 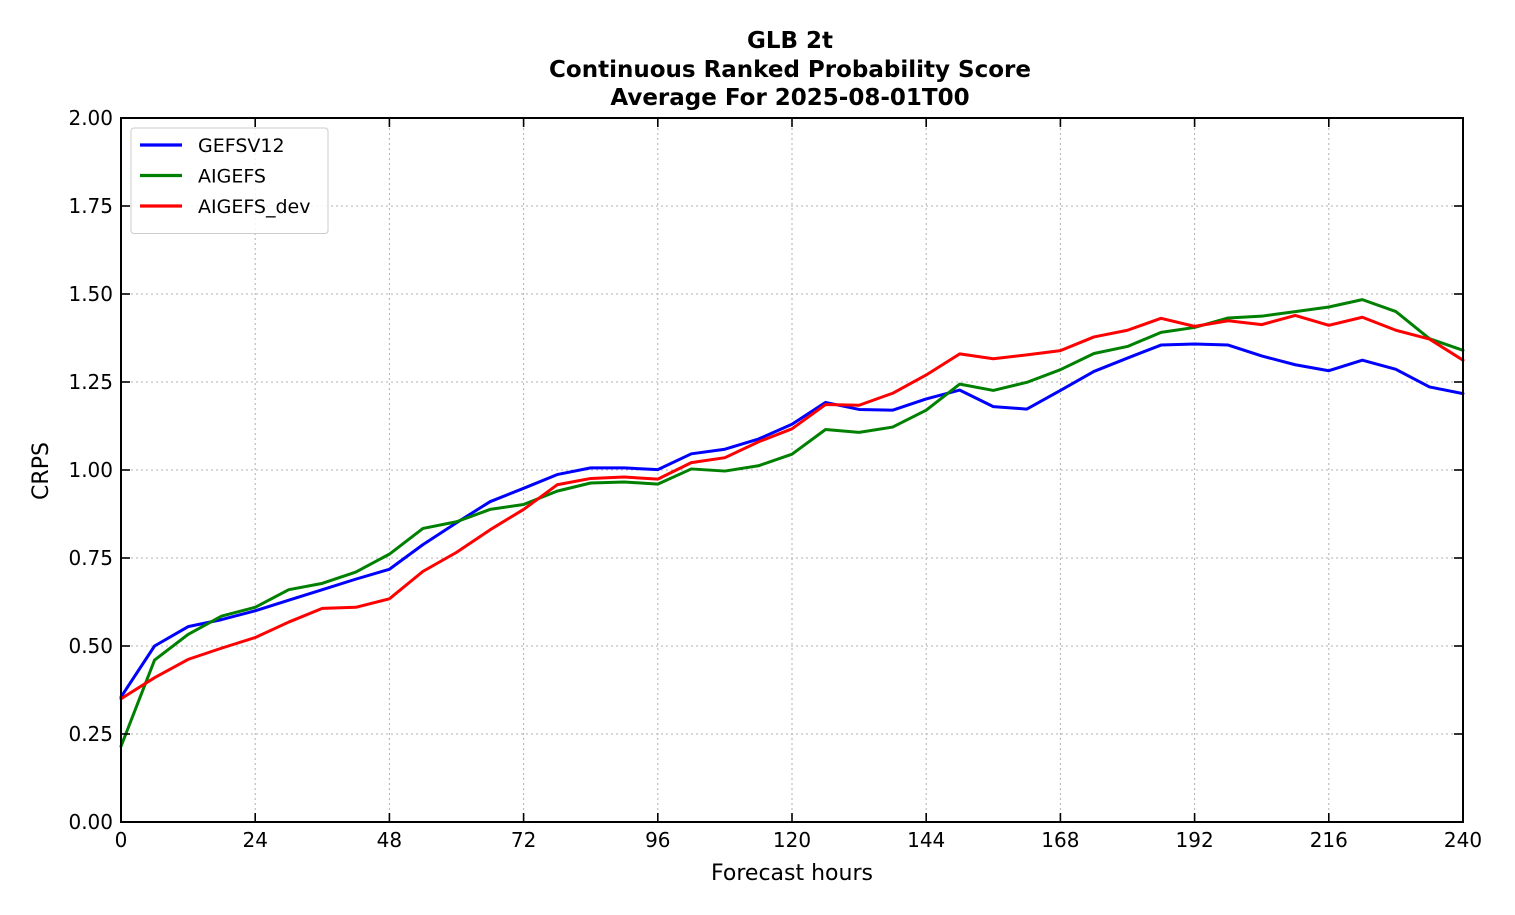 What do you see at coordinates (254, 840) in the screenshot?
I see `x-tick-label: 24` at bounding box center [254, 840].